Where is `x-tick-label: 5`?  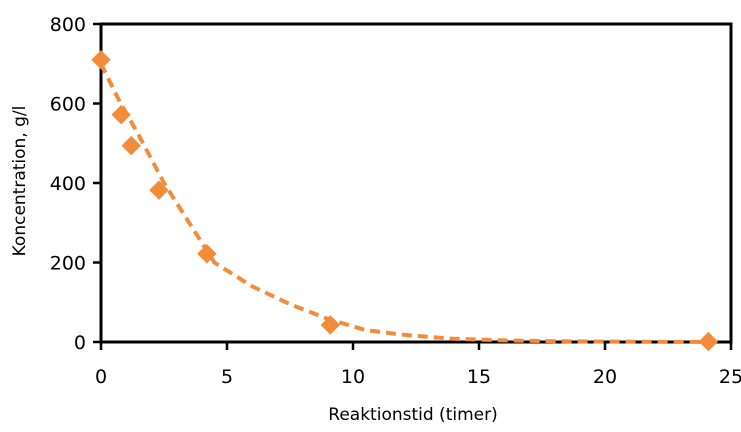
x-tick-label: 5 is located at coordinates (227, 377).